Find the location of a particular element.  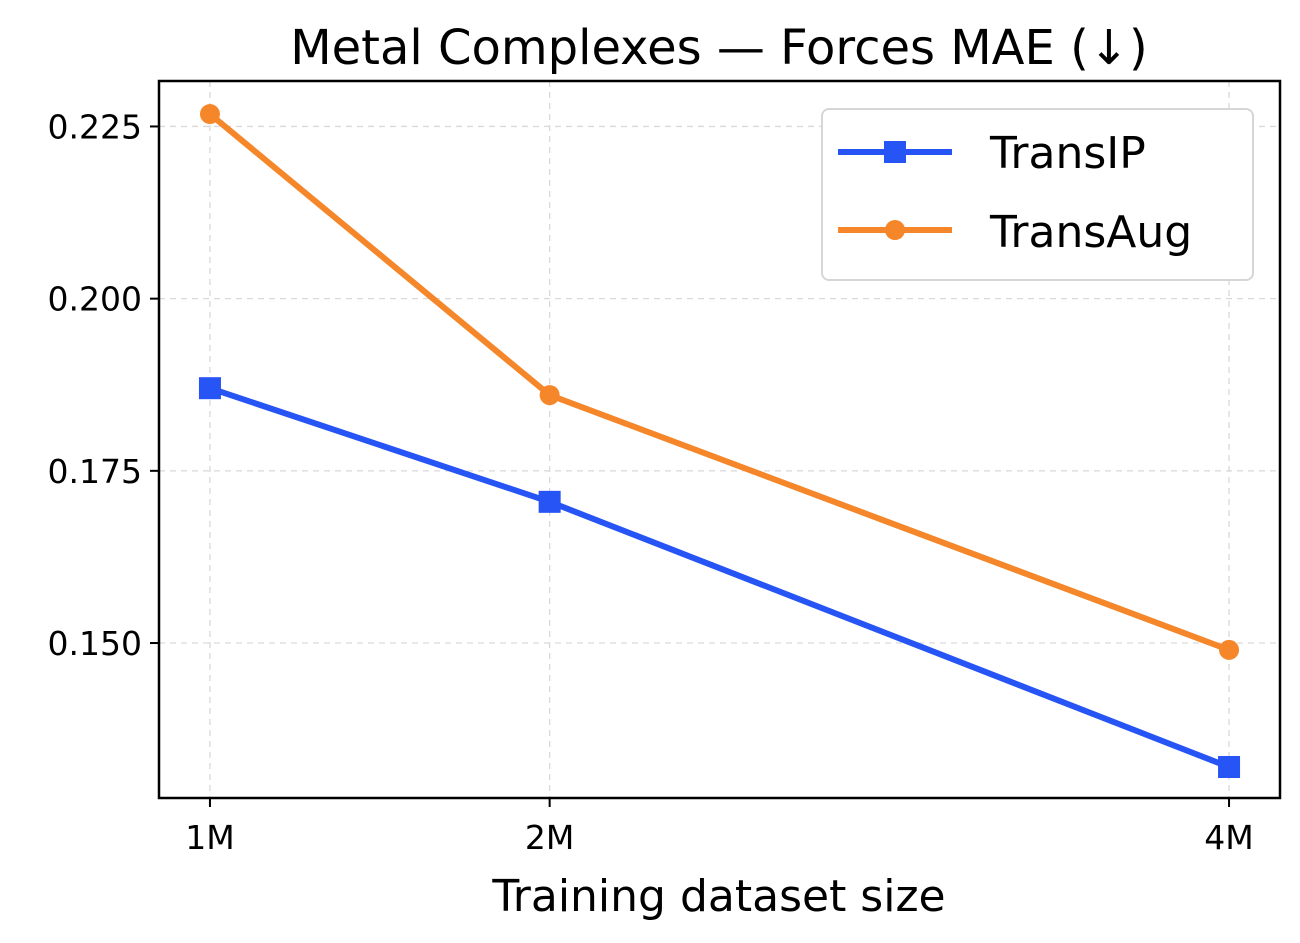

legend-label-transip: TransIP is located at coordinates (1067, 153).